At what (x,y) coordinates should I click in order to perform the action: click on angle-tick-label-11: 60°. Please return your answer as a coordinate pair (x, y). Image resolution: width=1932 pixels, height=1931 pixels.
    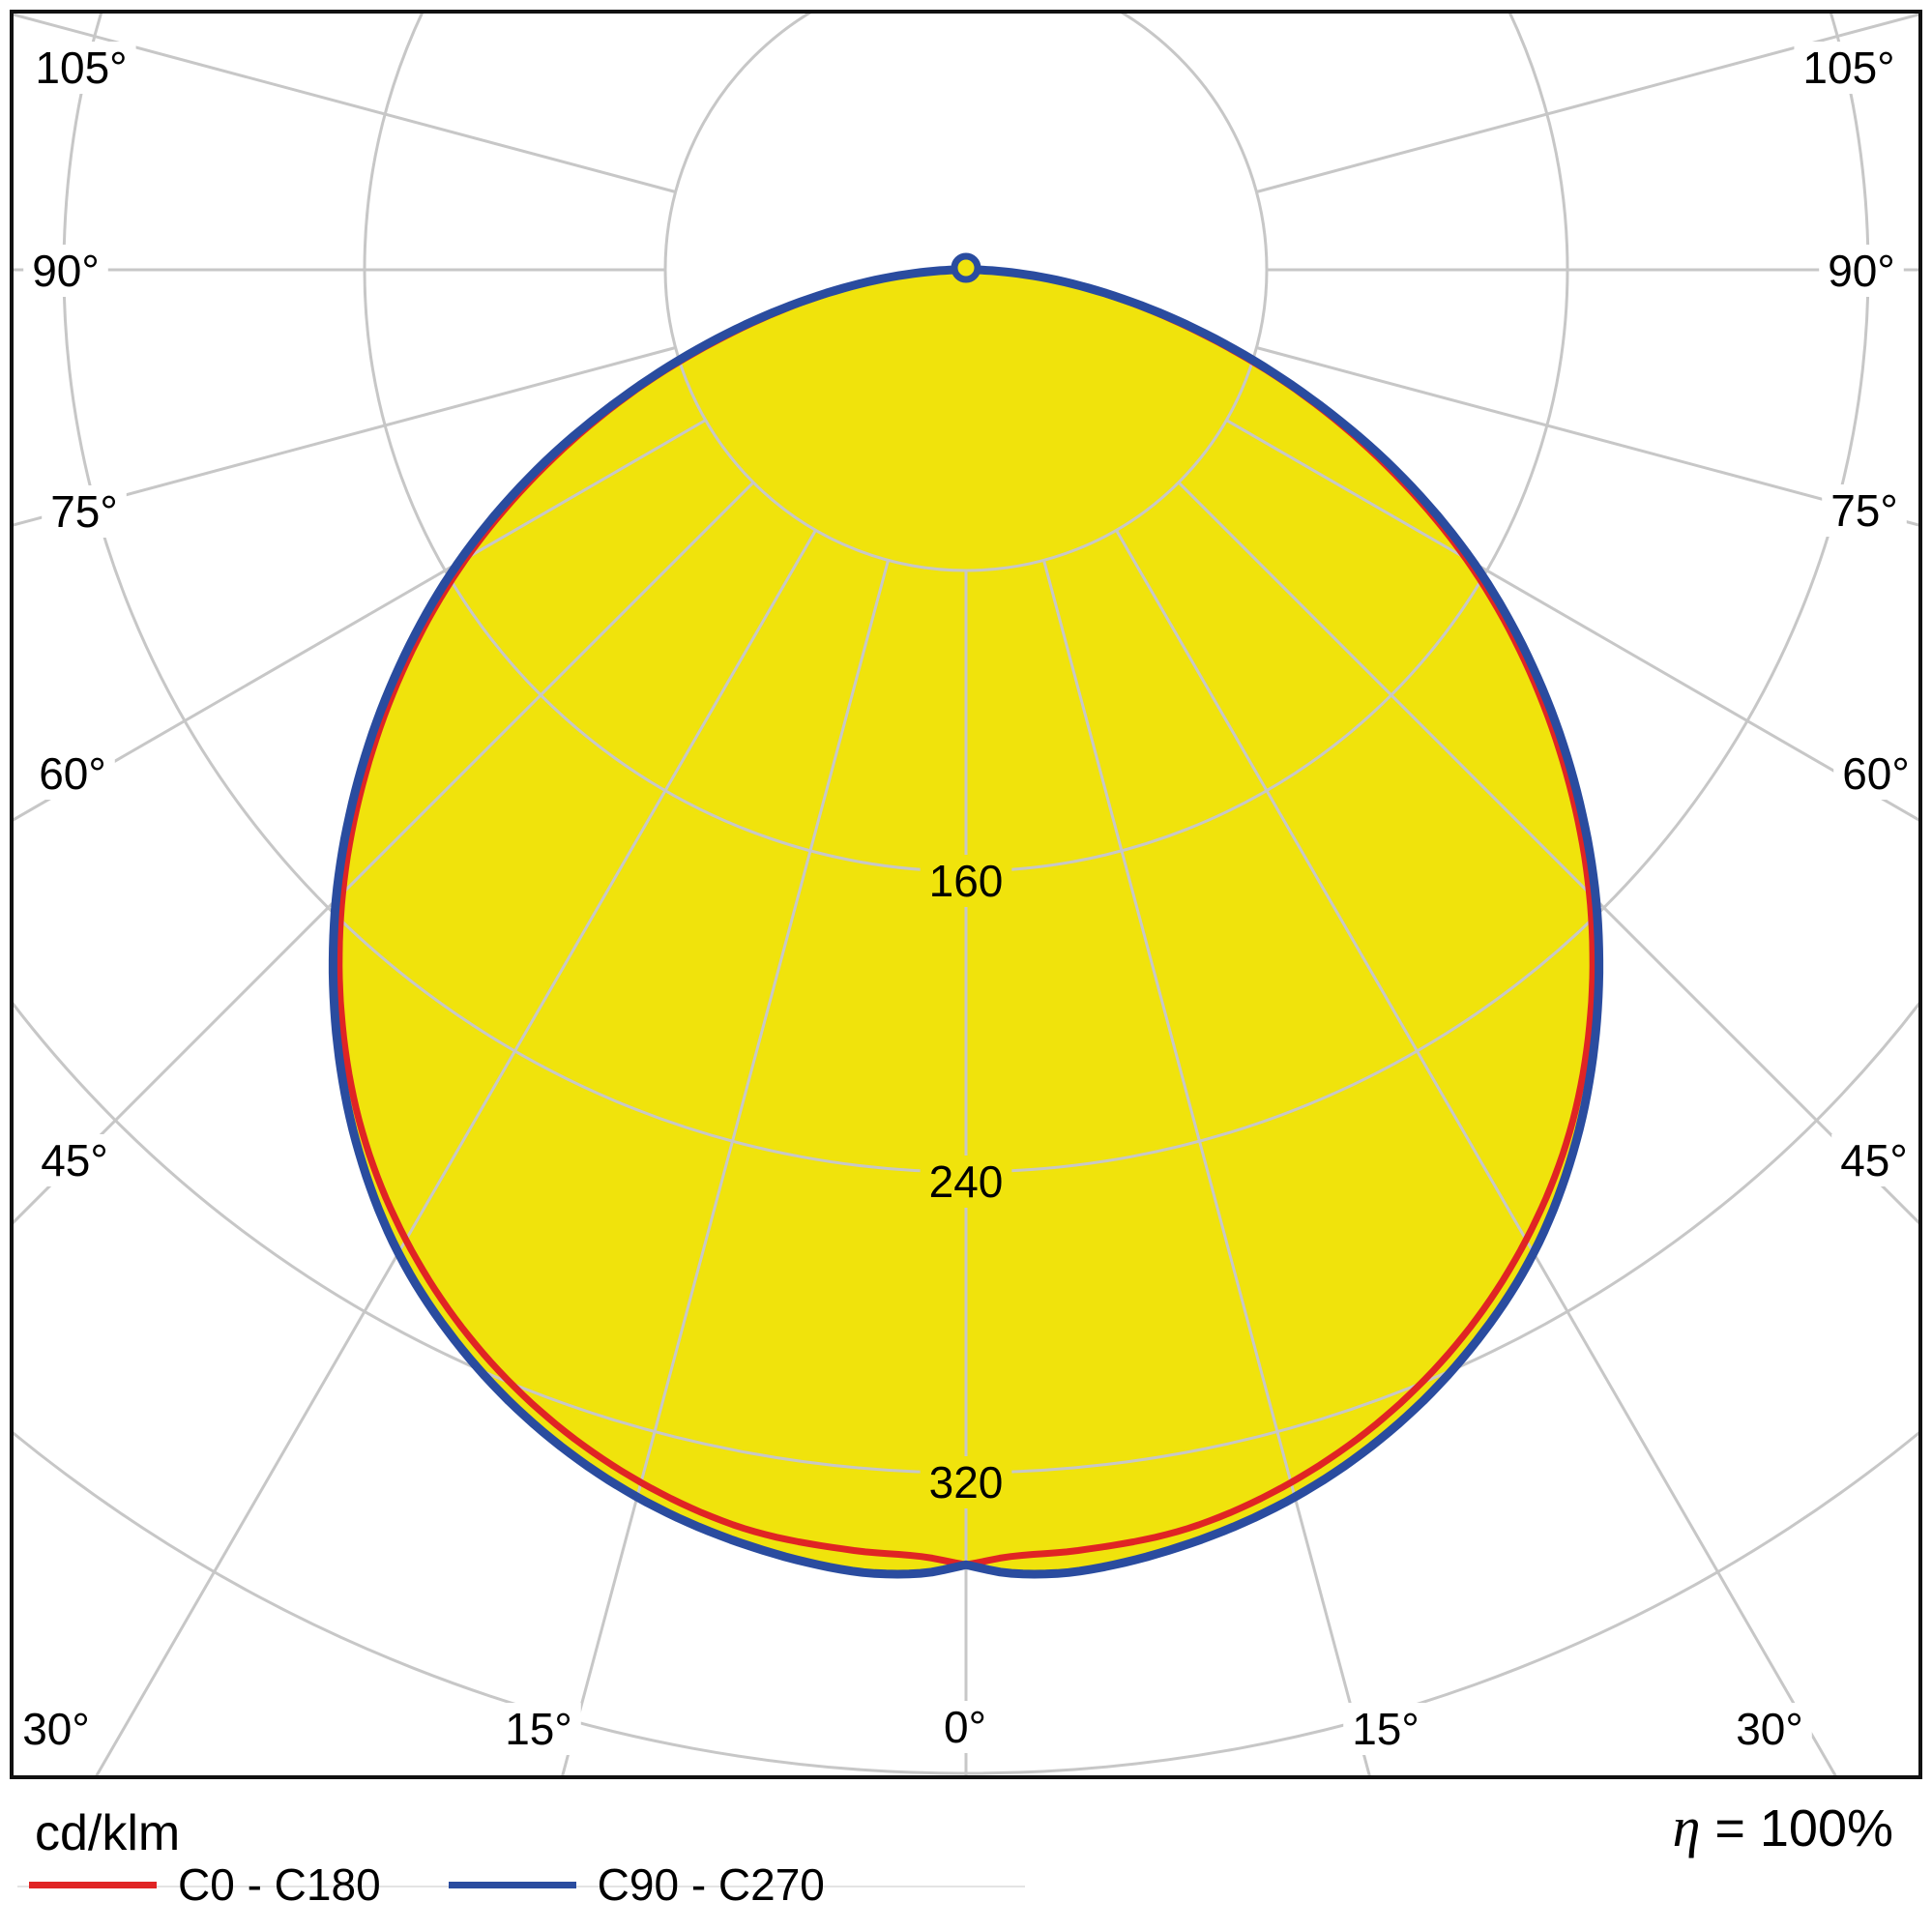
    Looking at the image, I should click on (1876, 773).